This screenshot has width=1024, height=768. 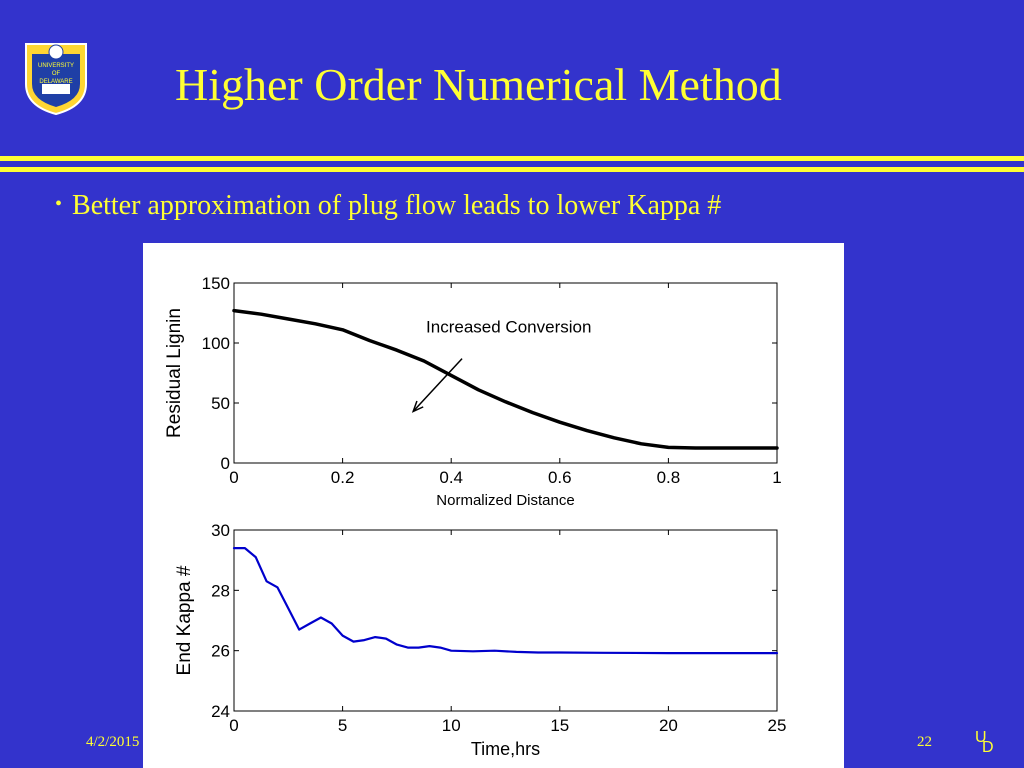 I want to click on y-axis-label: Residual Lignin, so click(x=174, y=373).